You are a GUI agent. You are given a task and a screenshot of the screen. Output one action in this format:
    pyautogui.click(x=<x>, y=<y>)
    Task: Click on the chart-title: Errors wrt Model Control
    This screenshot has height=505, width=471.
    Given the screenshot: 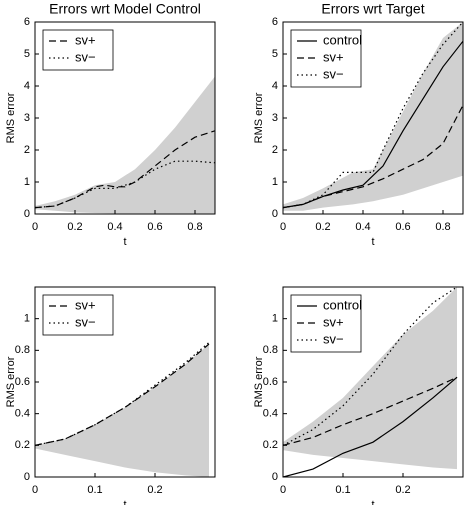 What is the action you would take?
    pyautogui.click(x=125, y=9)
    